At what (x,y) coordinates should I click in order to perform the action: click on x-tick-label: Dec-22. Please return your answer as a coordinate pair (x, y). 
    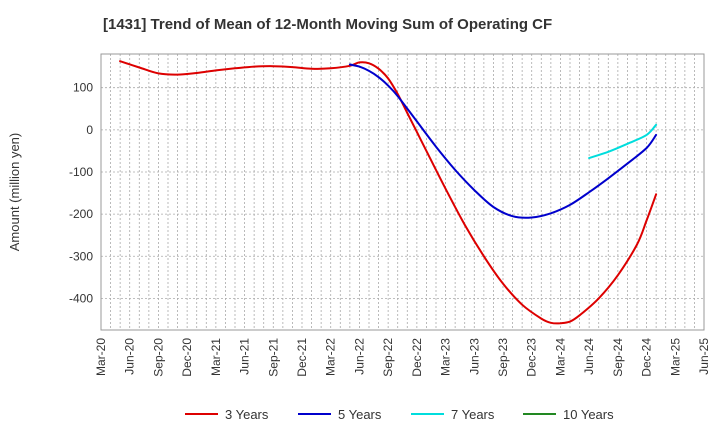
    Looking at the image, I should click on (417, 357).